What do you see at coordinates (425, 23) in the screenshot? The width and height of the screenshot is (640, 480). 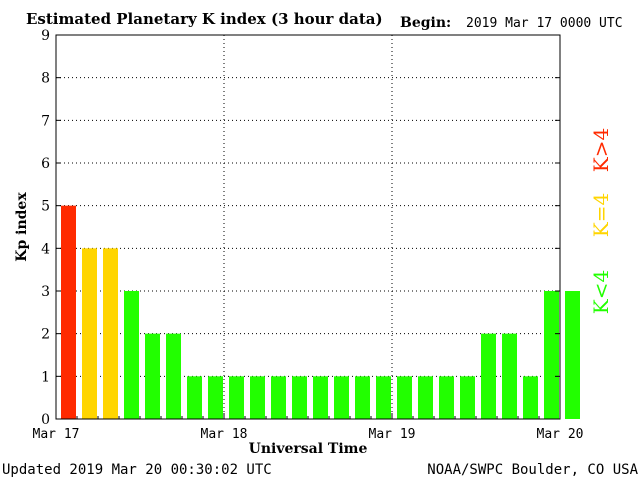 I see `begin-label: Begin:` at bounding box center [425, 23].